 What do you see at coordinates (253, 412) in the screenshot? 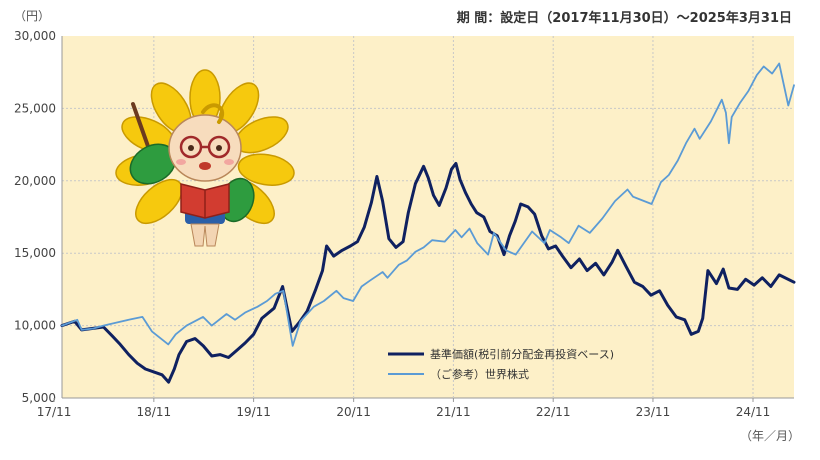
I see `x-tick-label: 19/11` at bounding box center [253, 412].